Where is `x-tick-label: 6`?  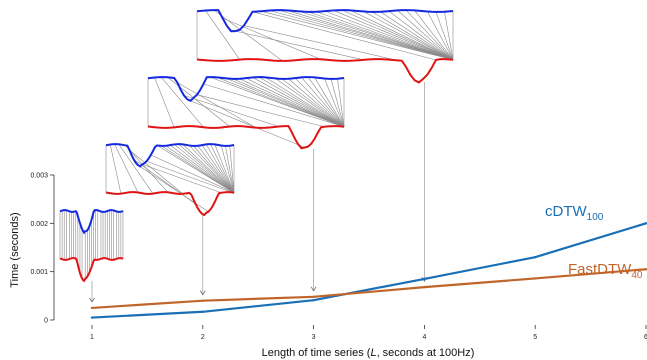
x-tick-label: 6 is located at coordinates (645, 337).